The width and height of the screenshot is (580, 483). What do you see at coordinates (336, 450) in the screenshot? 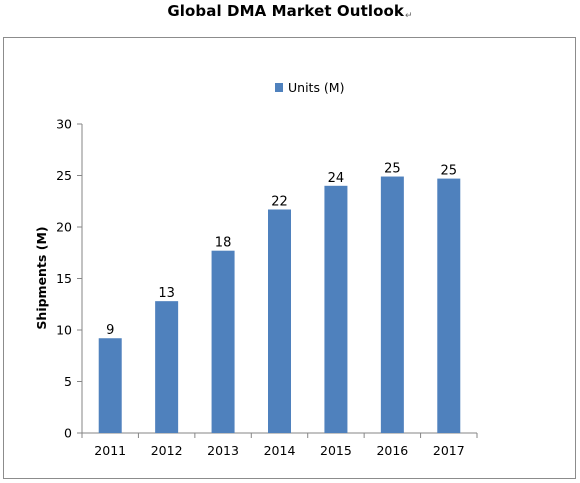
I see `x-tick-label: 2015` at bounding box center [336, 450].